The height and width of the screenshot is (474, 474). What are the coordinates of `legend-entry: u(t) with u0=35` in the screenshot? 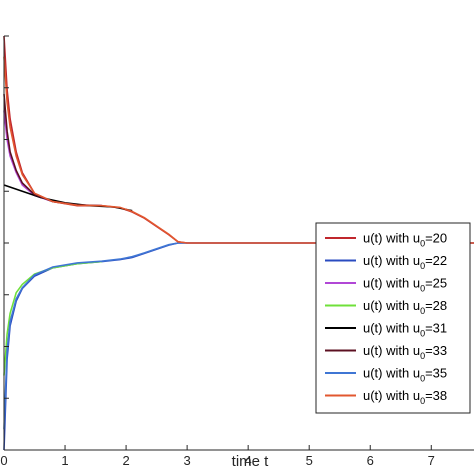 It's located at (405, 375).